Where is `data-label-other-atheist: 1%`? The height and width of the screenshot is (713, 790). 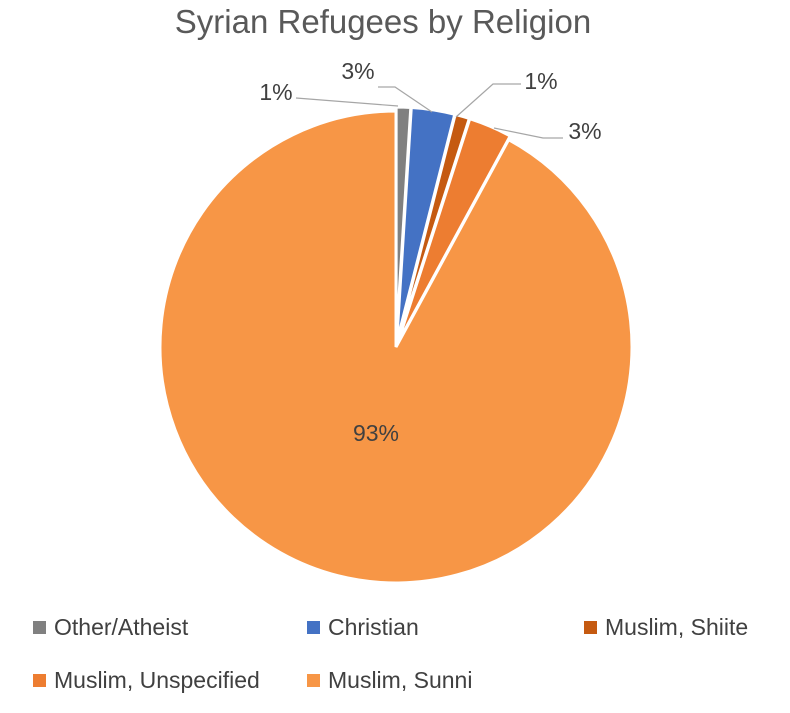
data-label-other-atheist: 1% is located at coordinates (275, 92).